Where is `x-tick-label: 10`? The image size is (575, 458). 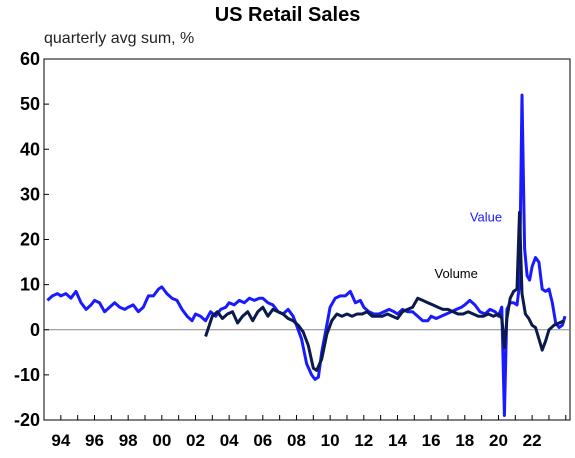 x-tick-label: 10 is located at coordinates (330, 440).